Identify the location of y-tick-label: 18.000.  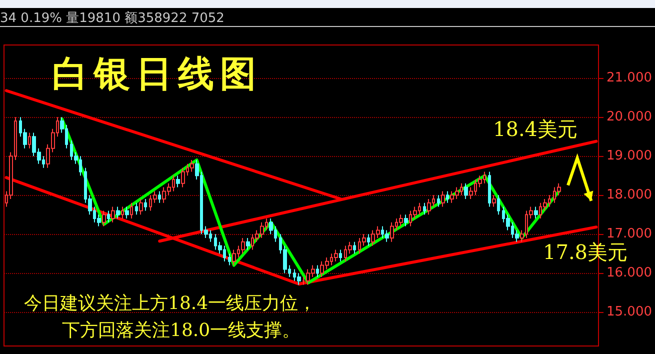
(629, 195).